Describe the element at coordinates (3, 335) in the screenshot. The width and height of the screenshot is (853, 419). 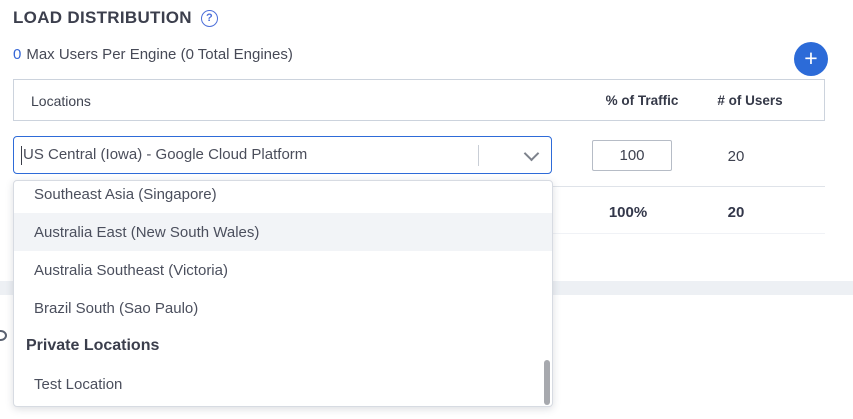
I see `obscured-content-fragment` at that location.